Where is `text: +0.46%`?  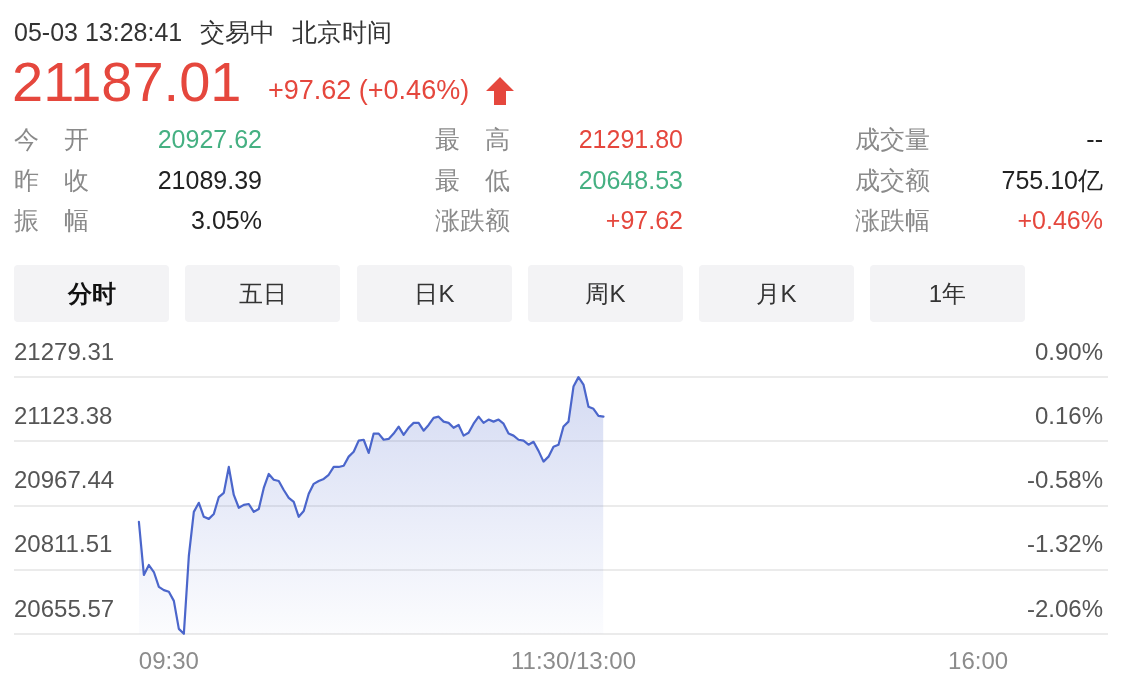
text: +0.46% is located at coordinates (1060, 220).